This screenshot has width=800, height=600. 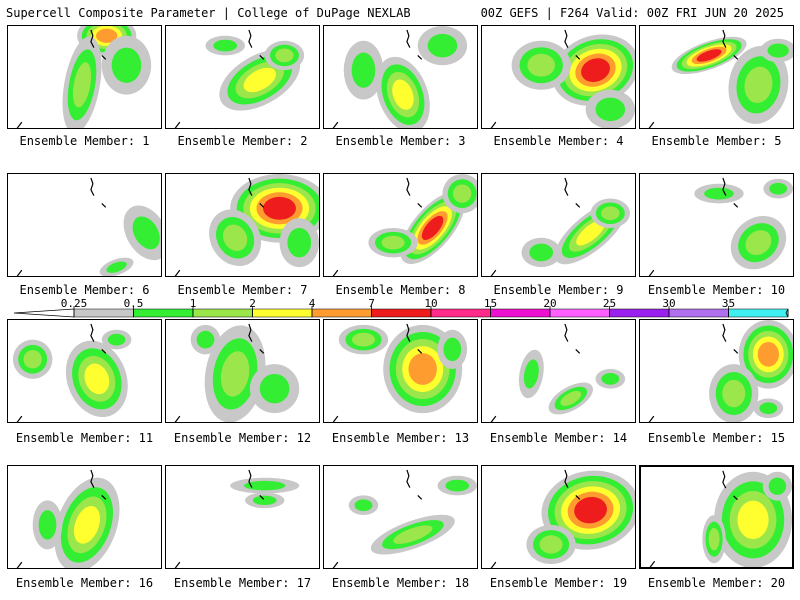 I want to click on ensemble-member-label: Ensemble Member: 2, so click(x=242, y=141).